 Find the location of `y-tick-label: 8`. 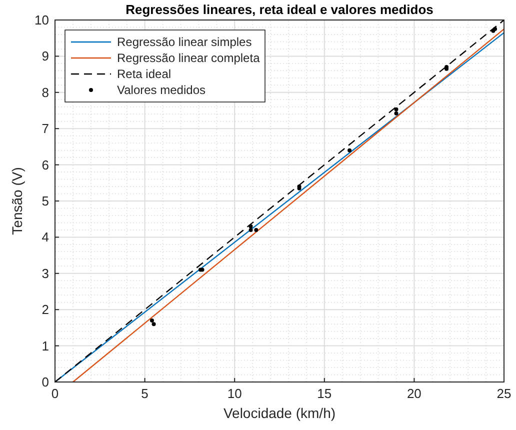

y-tick-label: 8 is located at coordinates (45, 92).